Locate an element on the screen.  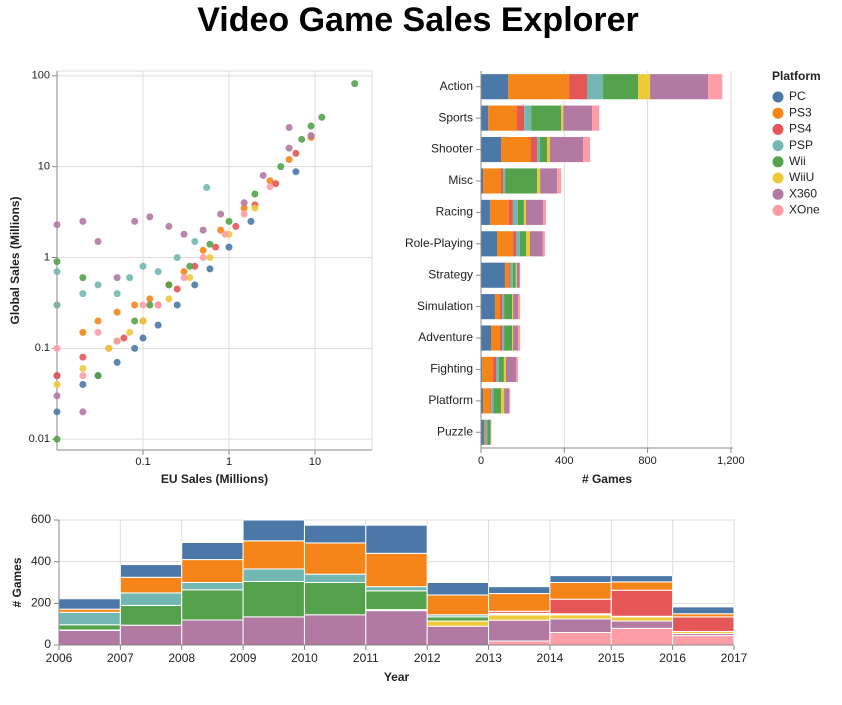
y-tick-label: 100 is located at coordinates (41, 76).